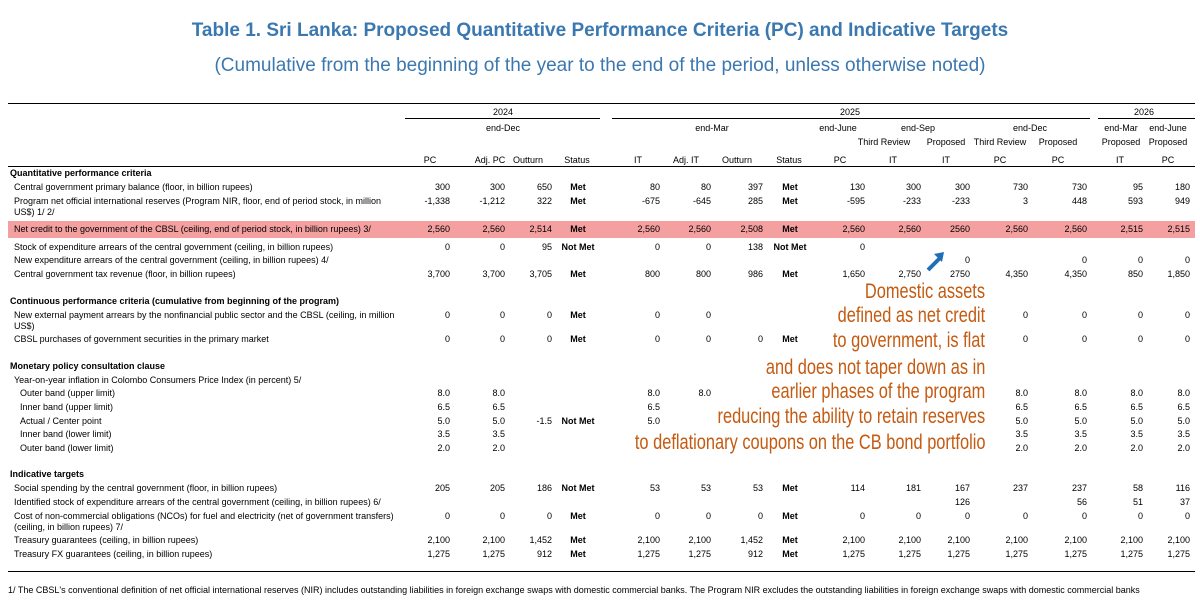 This screenshot has height=602, width=1200. I want to click on cell: 1,850, so click(1178, 274).